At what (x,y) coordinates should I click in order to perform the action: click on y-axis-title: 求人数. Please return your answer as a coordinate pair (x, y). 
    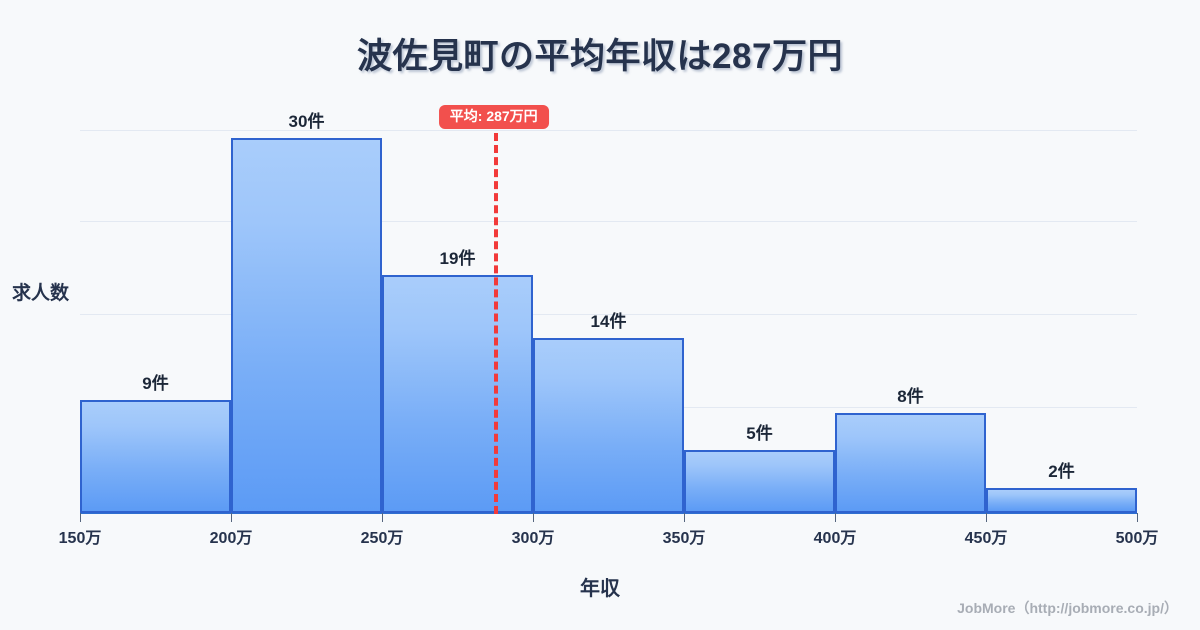
    Looking at the image, I should click on (41, 293).